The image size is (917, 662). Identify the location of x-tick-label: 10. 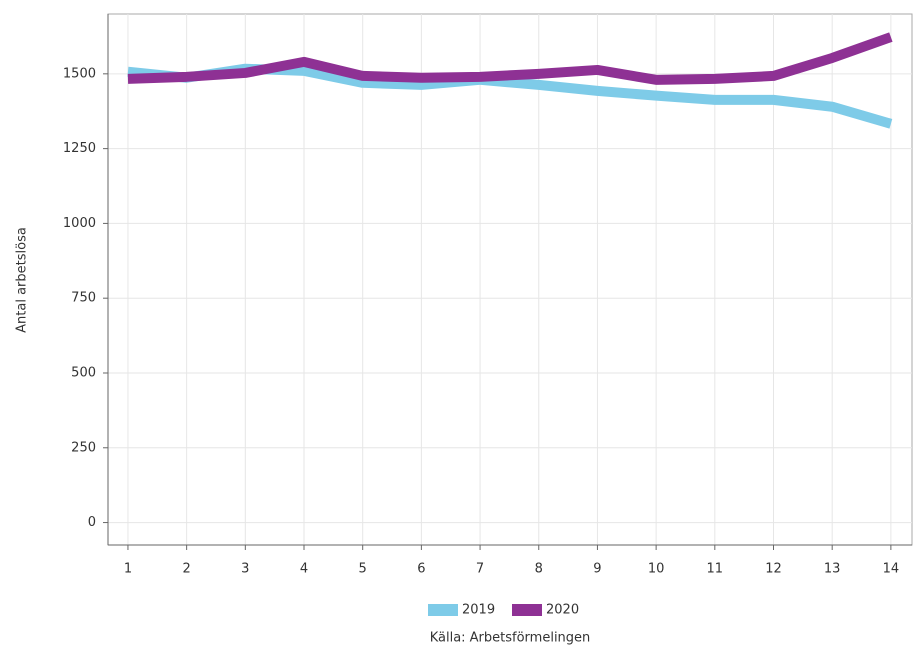
(656, 569).